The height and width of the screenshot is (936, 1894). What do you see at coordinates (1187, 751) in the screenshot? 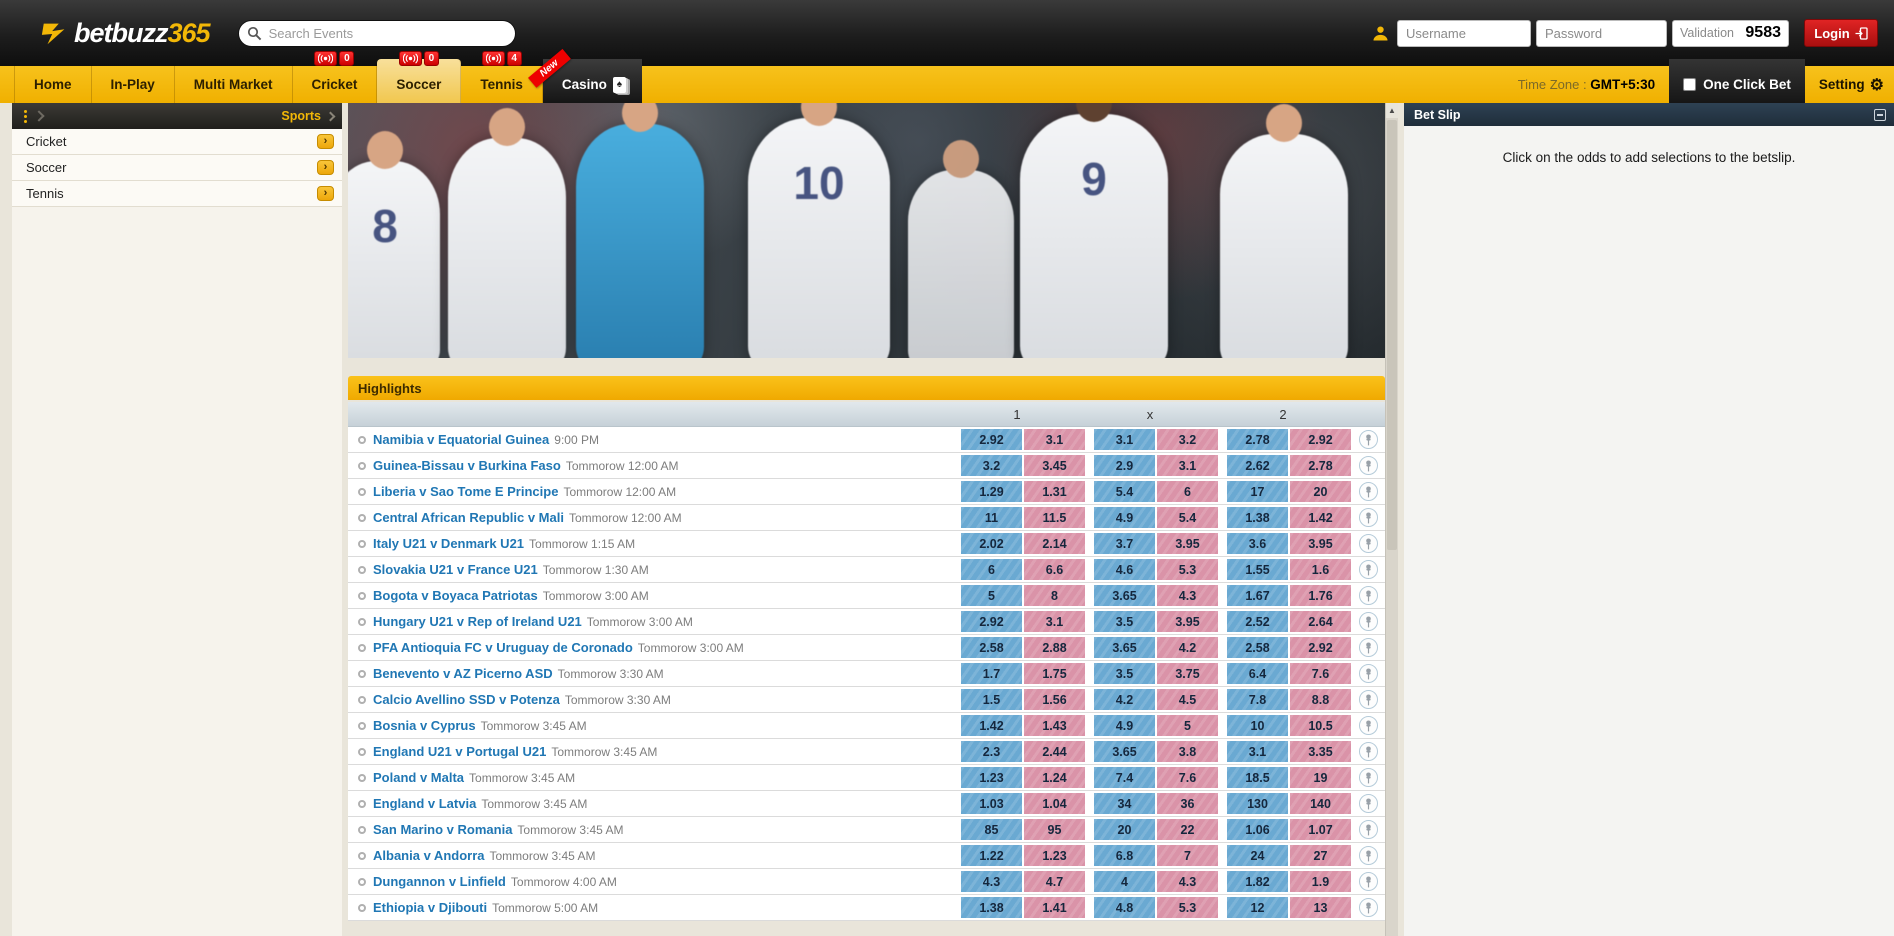
I see `lay-odds-button: 3.8` at bounding box center [1187, 751].